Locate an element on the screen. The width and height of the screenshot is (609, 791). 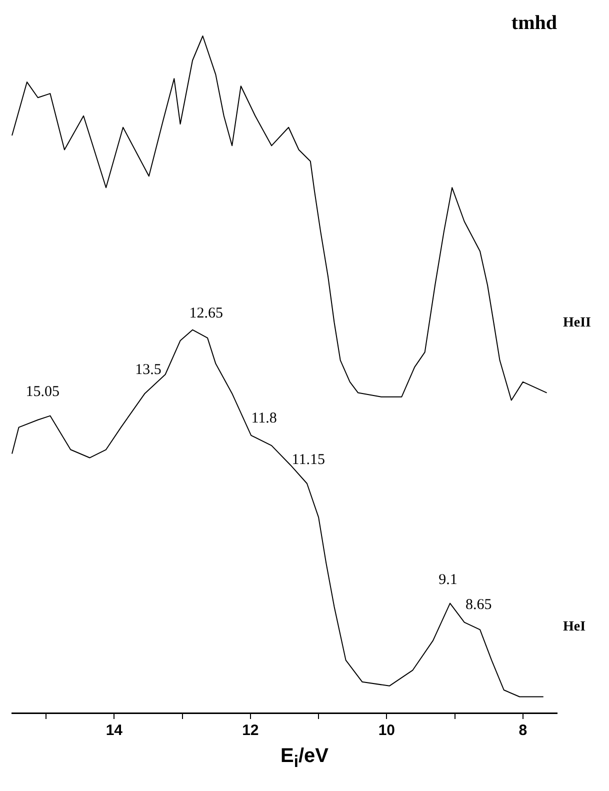
x-tick-label: 14 is located at coordinates (115, 731).